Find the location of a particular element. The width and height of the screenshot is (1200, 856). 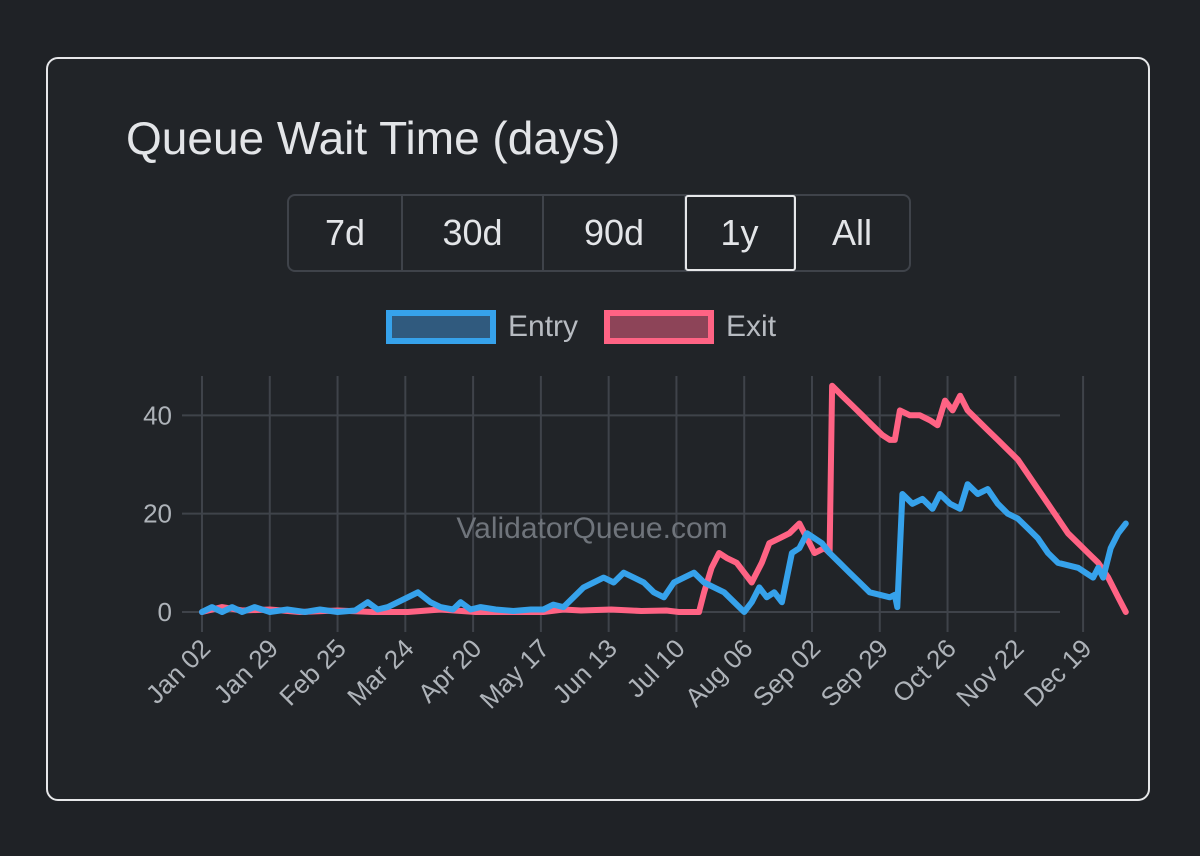

watermark: ValidatorQueue.com is located at coordinates (591, 528).